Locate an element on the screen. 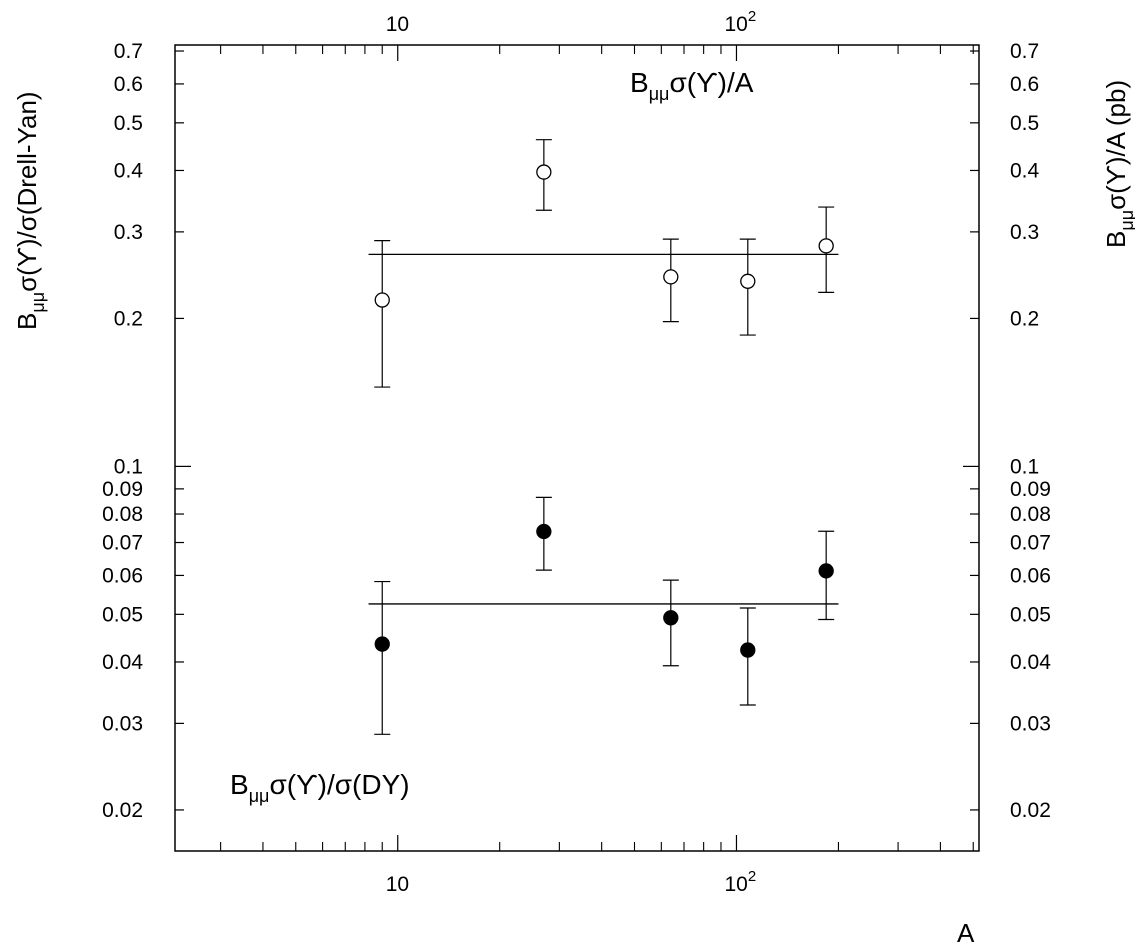 This screenshot has width=1135, height=949. y-tick-label-left: 0.4 is located at coordinates (129, 170).